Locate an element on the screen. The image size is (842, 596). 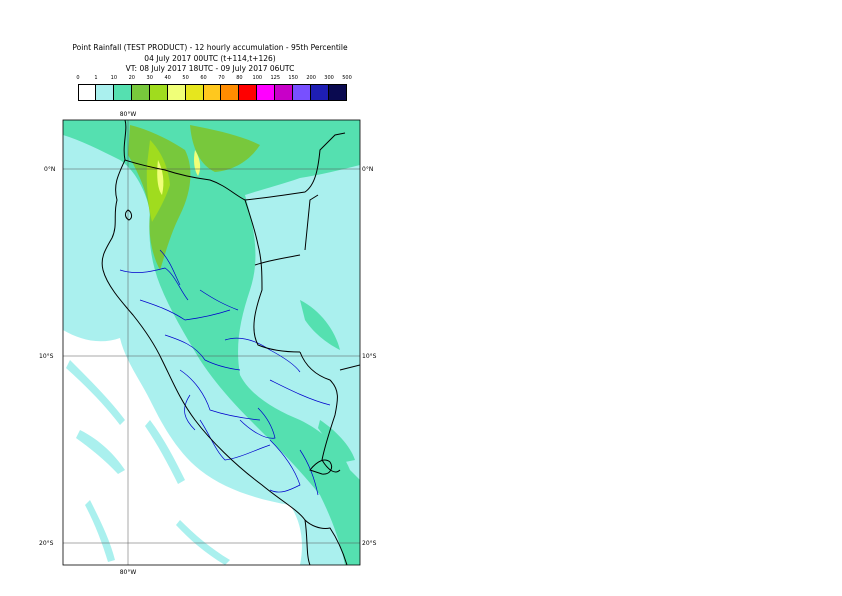
legend-tick-label: 80 is located at coordinates (239, 78).